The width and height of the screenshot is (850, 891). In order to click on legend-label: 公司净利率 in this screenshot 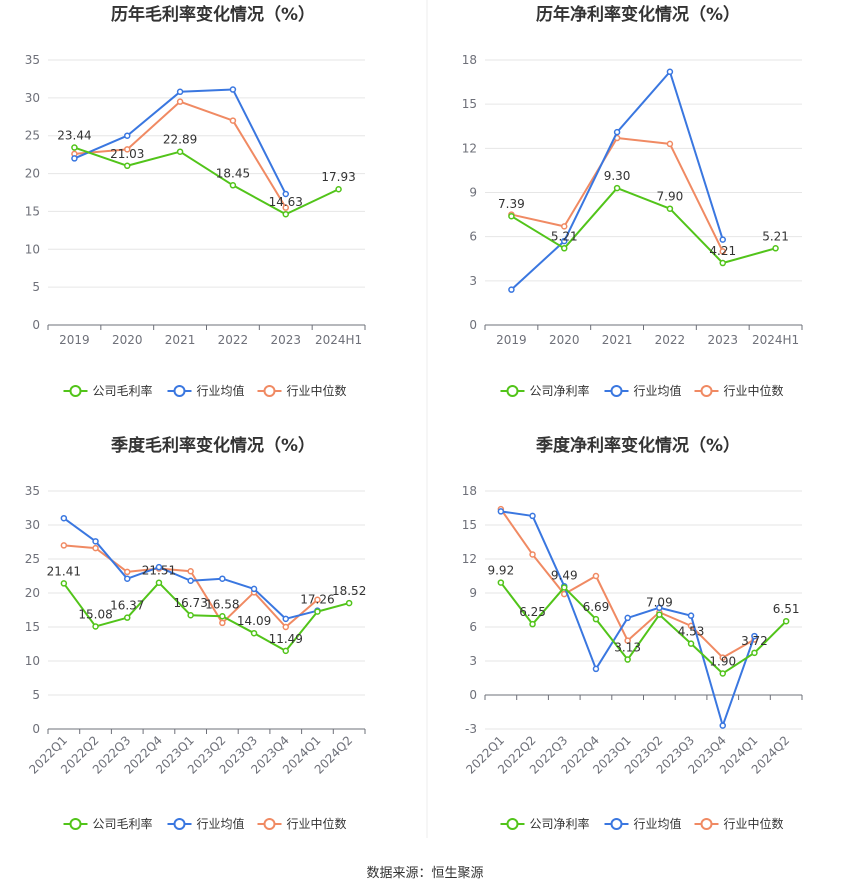, I will do `click(560, 823)`.